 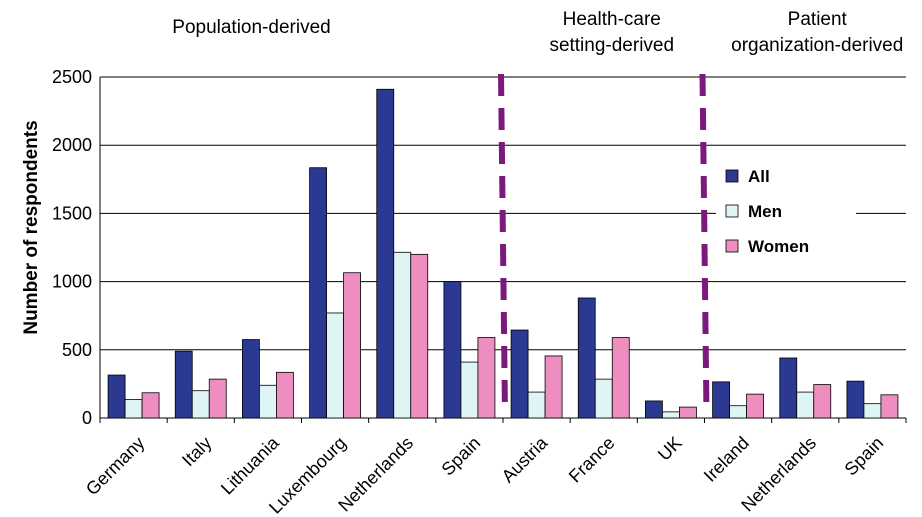 What do you see at coordinates (786, 213) in the screenshot?
I see `legend-background` at bounding box center [786, 213].